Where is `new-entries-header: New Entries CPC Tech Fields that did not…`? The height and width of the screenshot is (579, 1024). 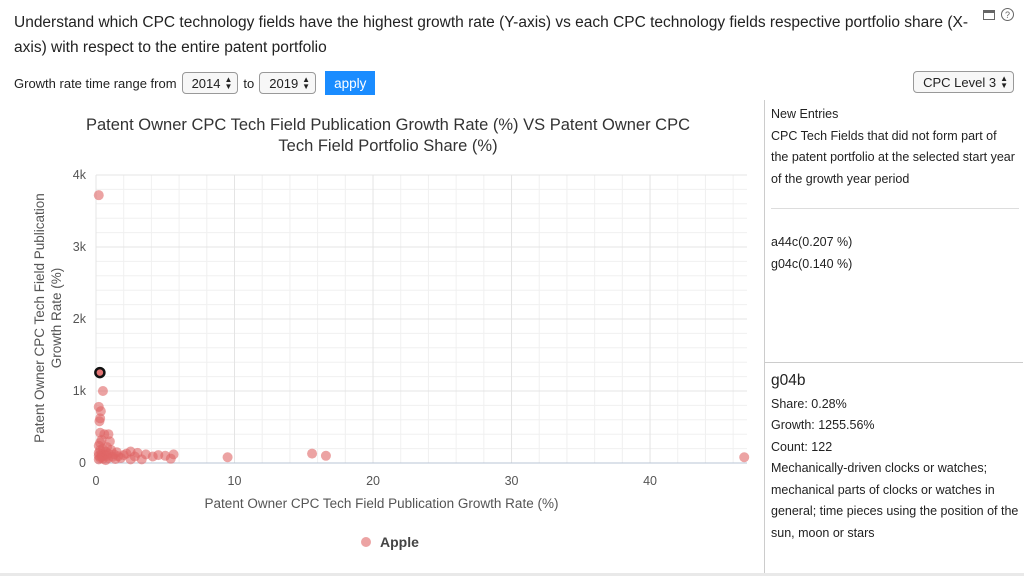 new-entries-header: New Entries CPC Tech Fields that did not… is located at coordinates (893, 147).